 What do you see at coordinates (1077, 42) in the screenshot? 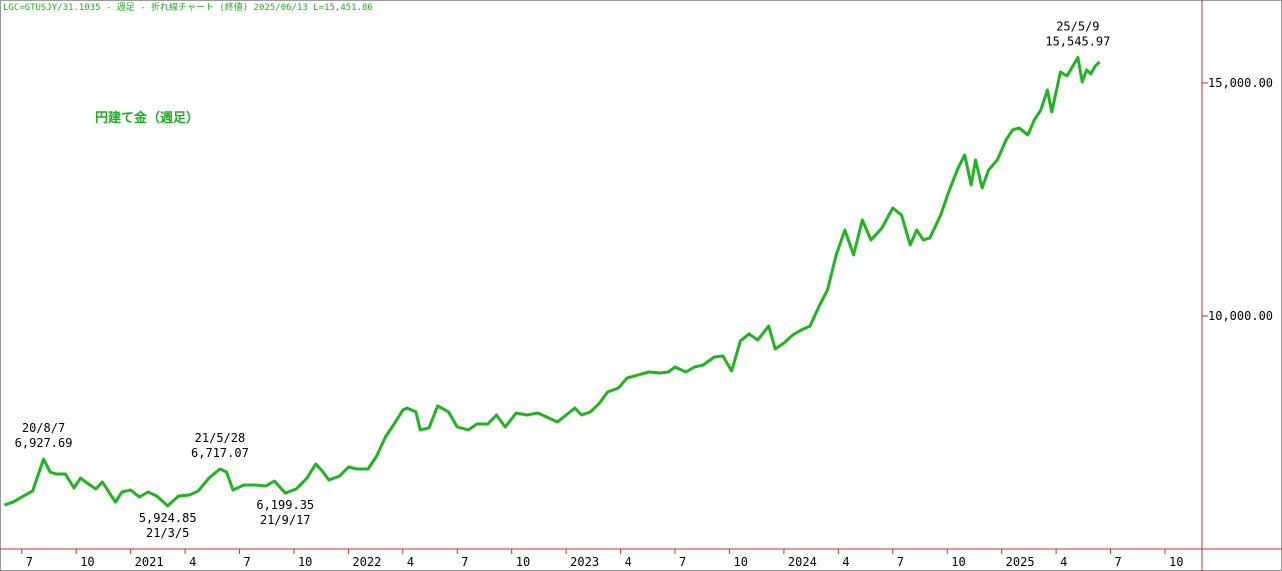
I see `value-label: 15,545.97` at bounding box center [1077, 42].